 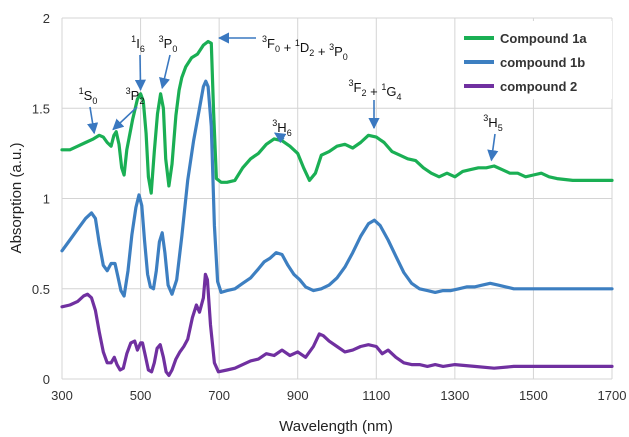 I want to click on x-tick-label: 1500, so click(x=533, y=395).